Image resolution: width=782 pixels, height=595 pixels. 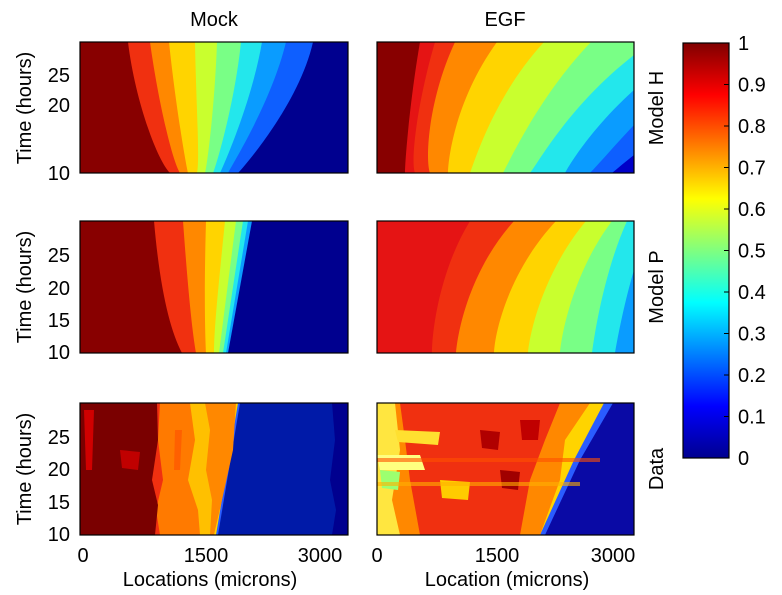 I want to click on x-tick-mock-3000: 3000, so click(x=320, y=556).